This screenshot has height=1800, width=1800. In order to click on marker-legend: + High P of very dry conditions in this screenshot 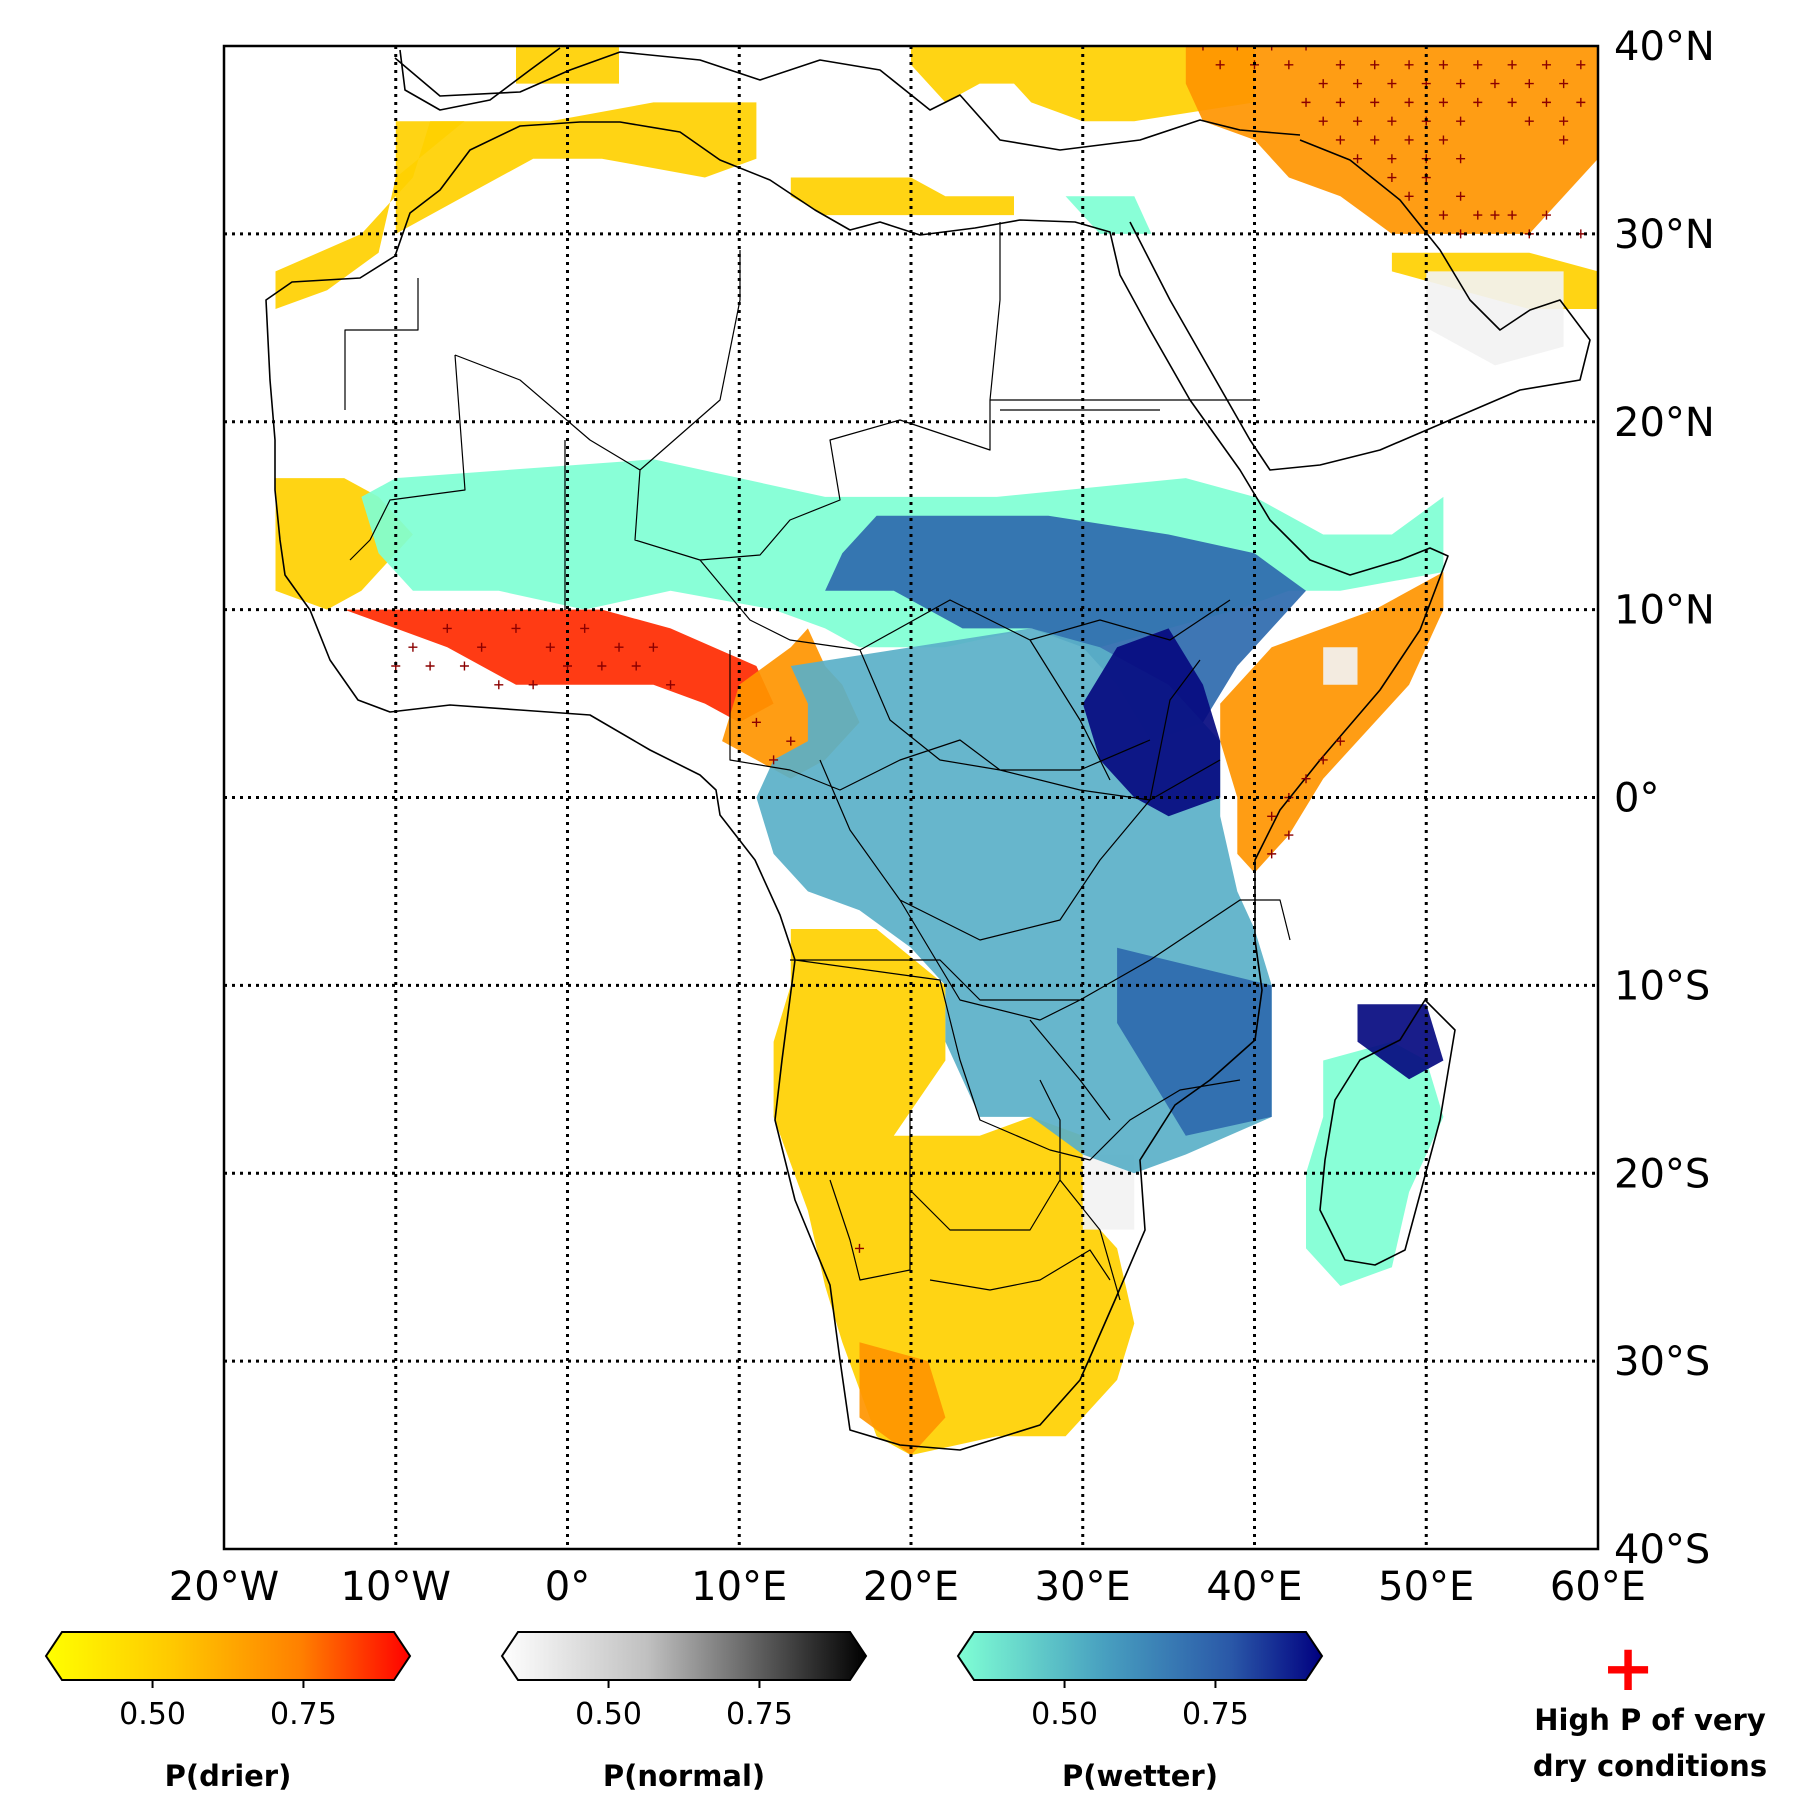, I will do `click(1650, 1707)`.